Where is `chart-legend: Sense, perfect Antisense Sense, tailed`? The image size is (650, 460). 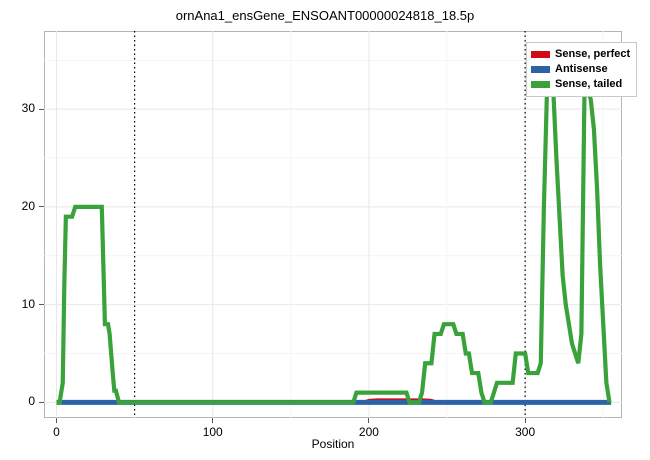 chart-legend: Sense, perfect Antisense Sense, tailed is located at coordinates (582, 69).